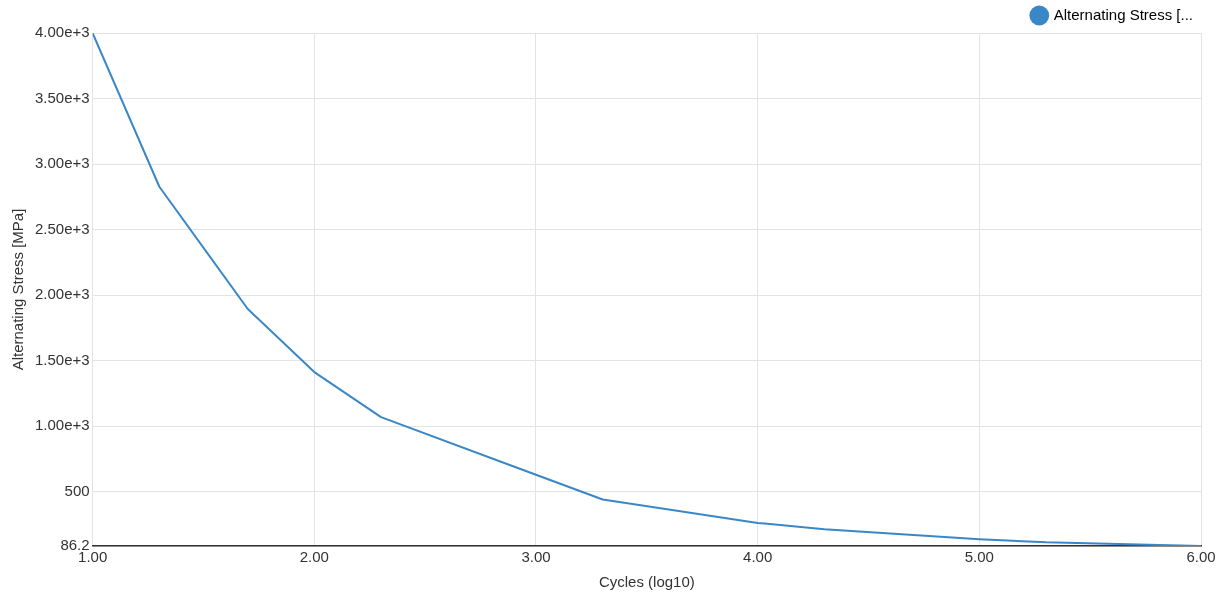 The width and height of the screenshot is (1231, 600). What do you see at coordinates (62, 425) in the screenshot?
I see `y-tick-label: 1.00e+3` at bounding box center [62, 425].